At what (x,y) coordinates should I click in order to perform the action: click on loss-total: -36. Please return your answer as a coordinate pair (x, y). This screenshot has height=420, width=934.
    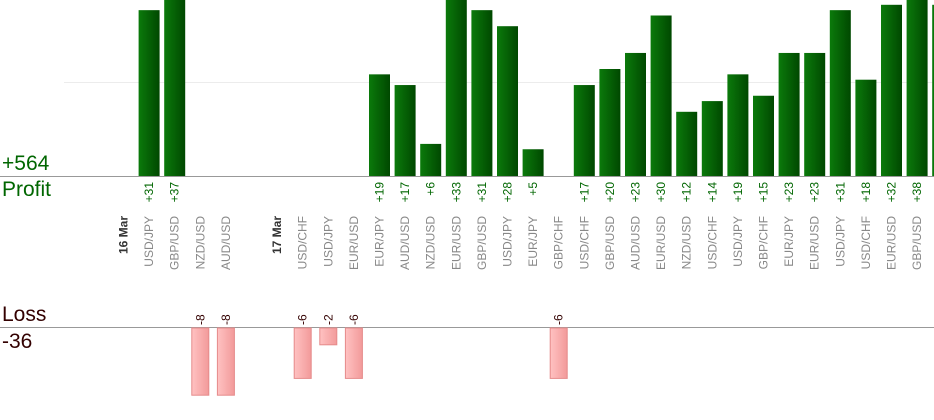
    Looking at the image, I should click on (17, 341).